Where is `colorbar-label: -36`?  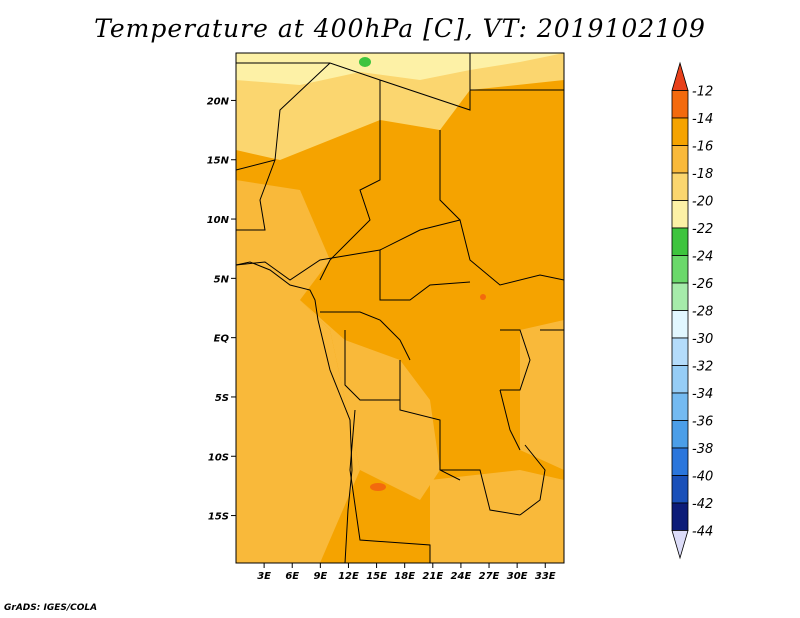 colorbar-label: -36 is located at coordinates (702, 422).